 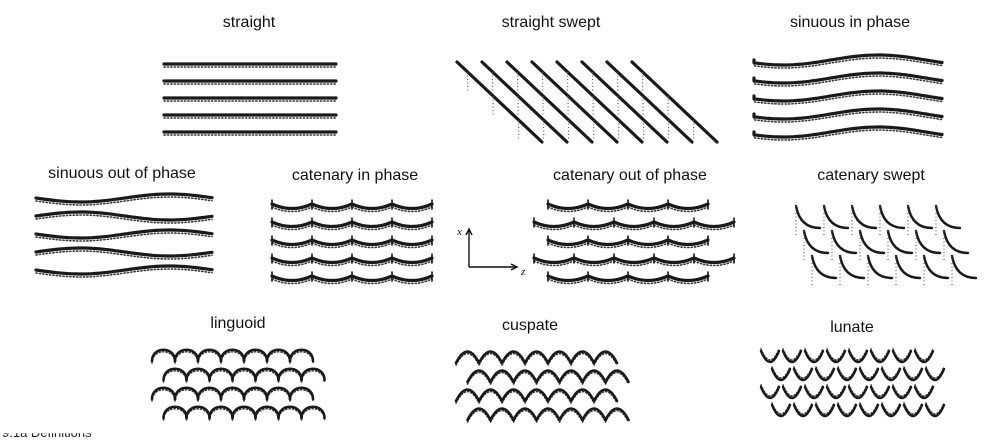 What do you see at coordinates (850, 22) in the screenshot?
I see `label-sinuous-in-phase: sinuous in phase` at bounding box center [850, 22].